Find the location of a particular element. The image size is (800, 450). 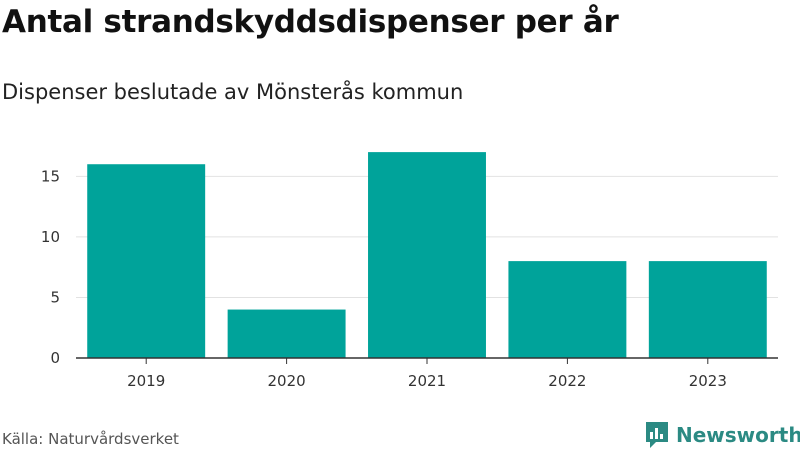

bar-2020 is located at coordinates (286, 333).